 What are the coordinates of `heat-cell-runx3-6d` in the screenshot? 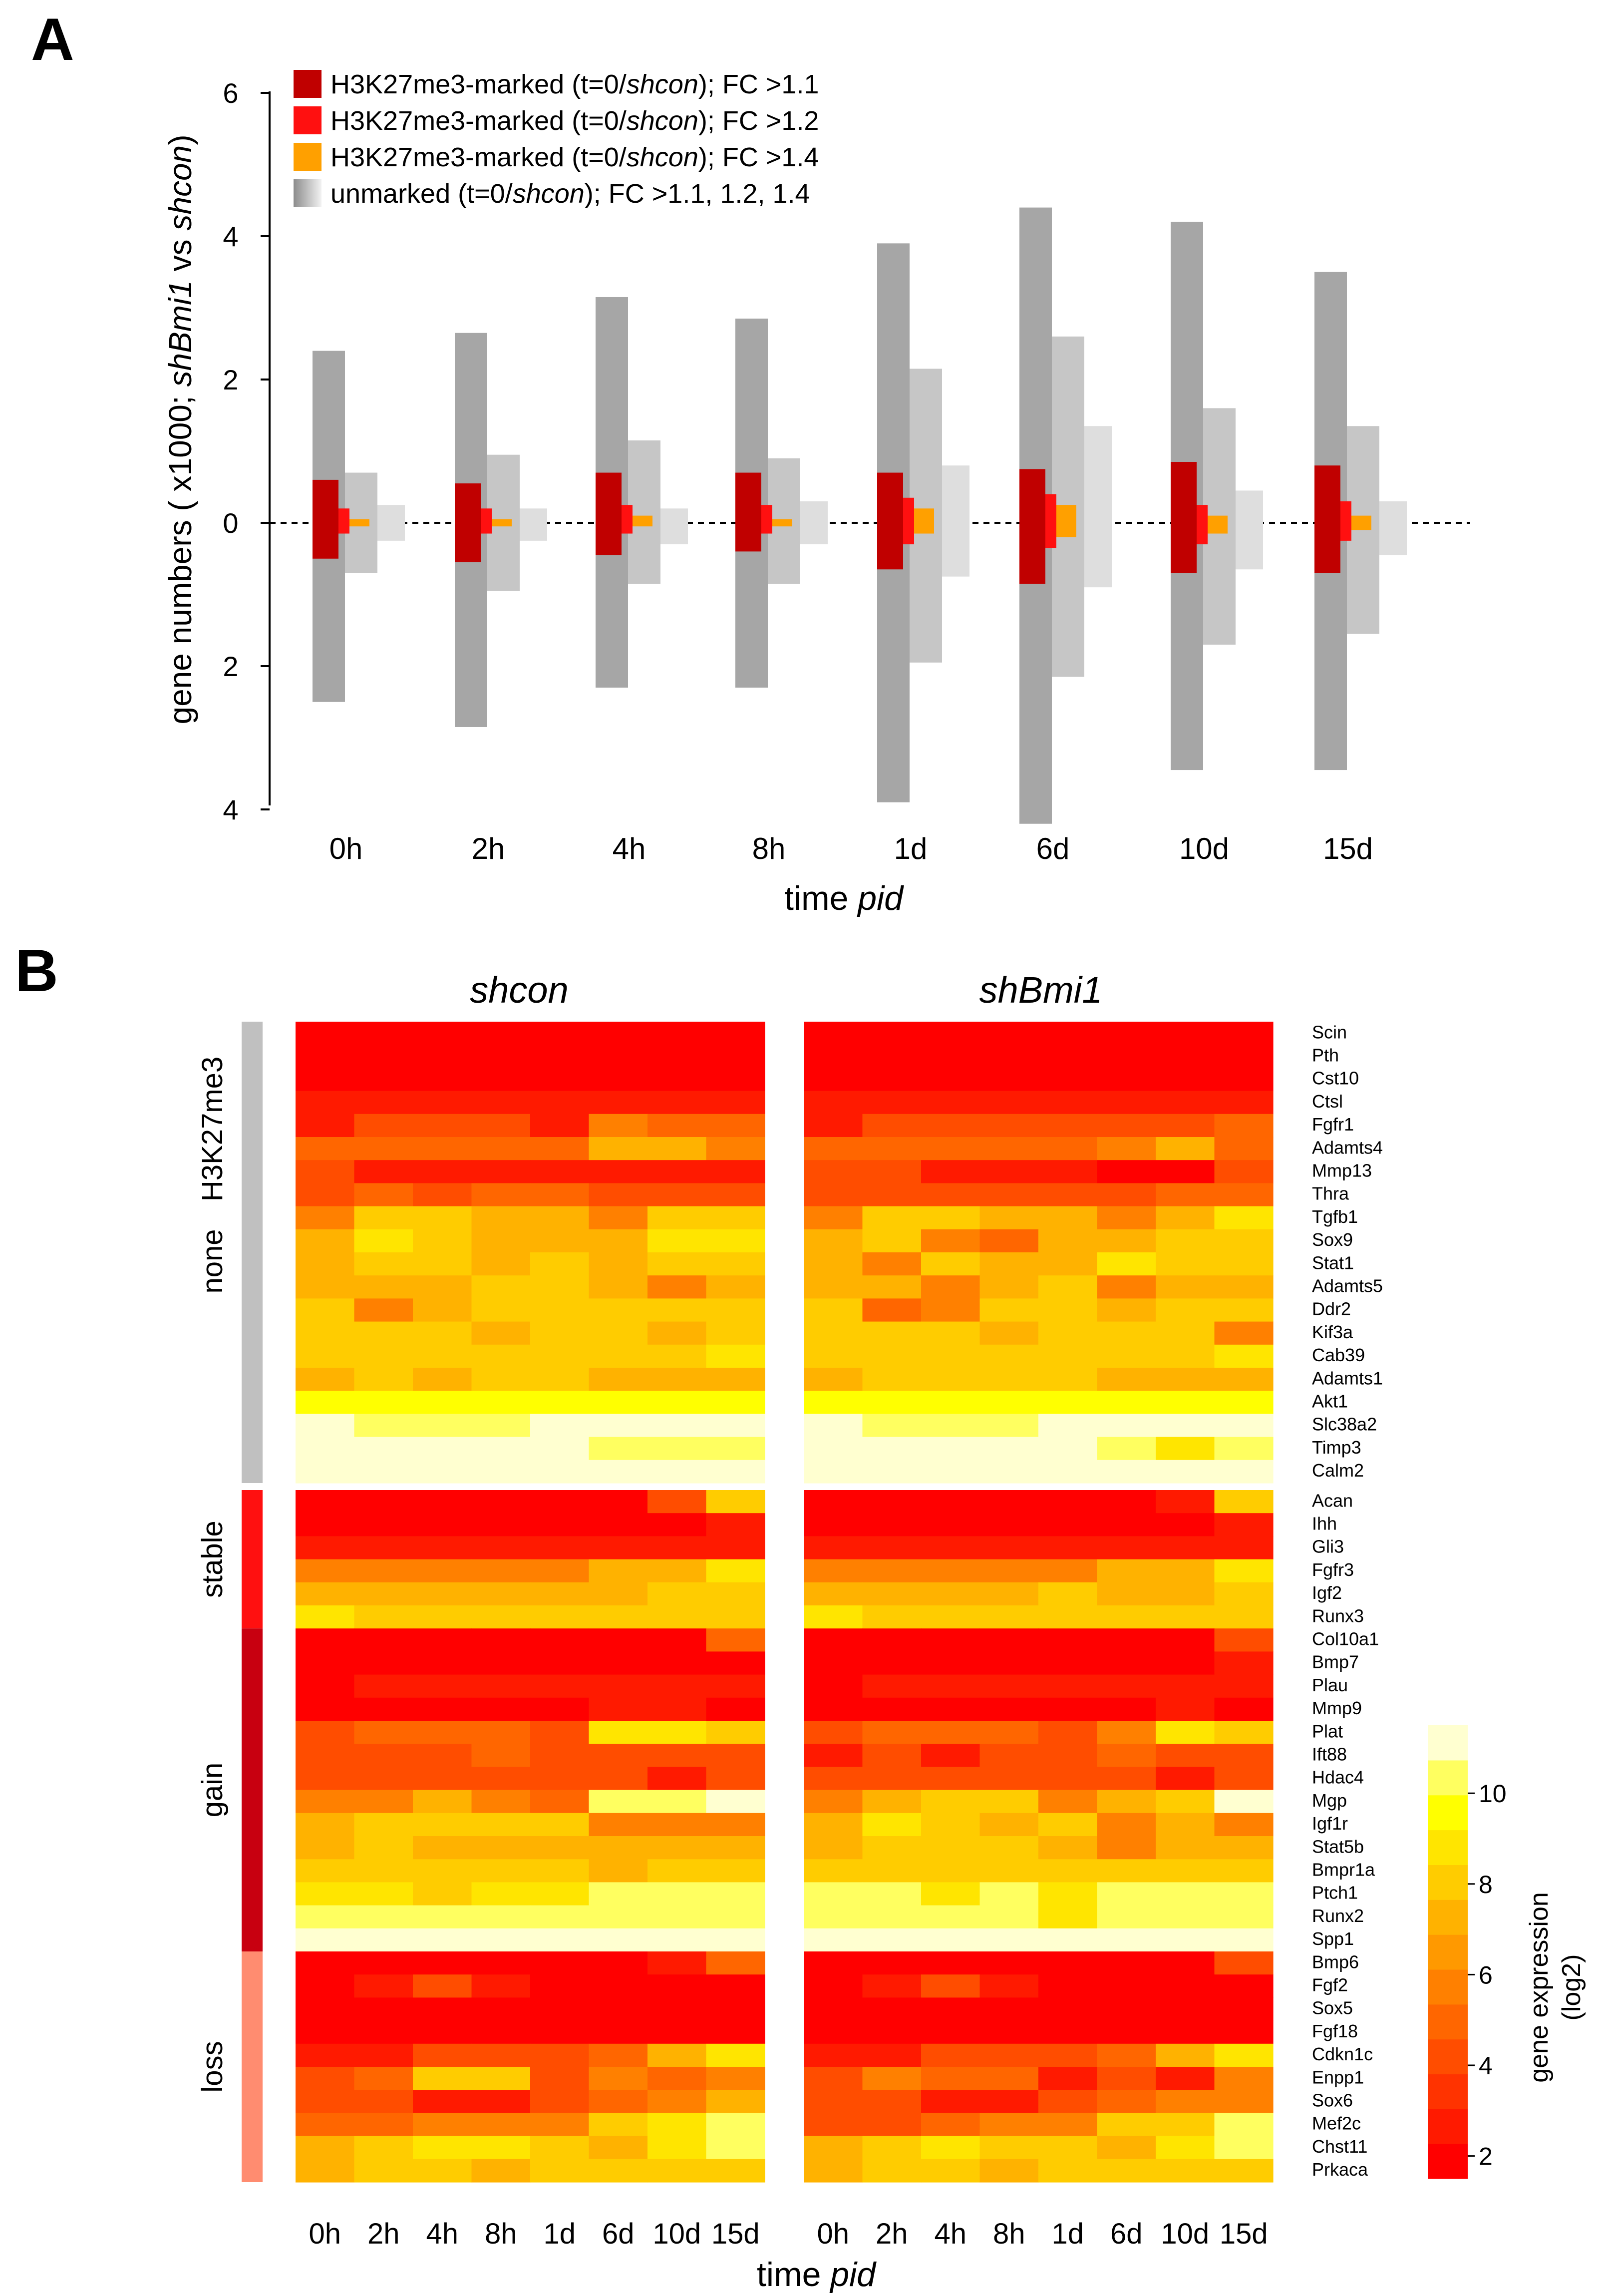 It's located at (618, 1617).